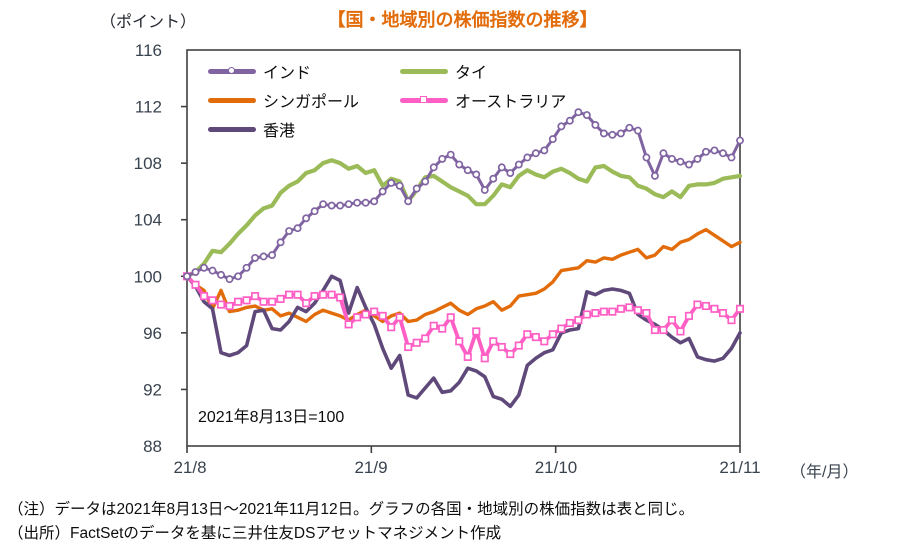 The width and height of the screenshot is (905, 553). Describe the element at coordinates (311, 102) in the screenshot. I see `legend-label-singapore: シンガポール` at that location.